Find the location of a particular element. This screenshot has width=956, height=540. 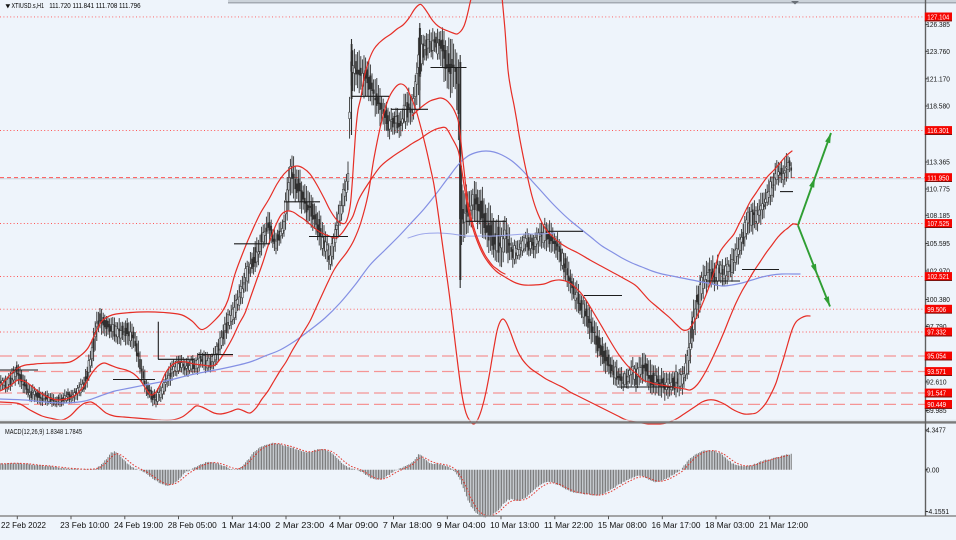

svg-text: XTIUSD.s,H1 is located at coordinates (28, 5).